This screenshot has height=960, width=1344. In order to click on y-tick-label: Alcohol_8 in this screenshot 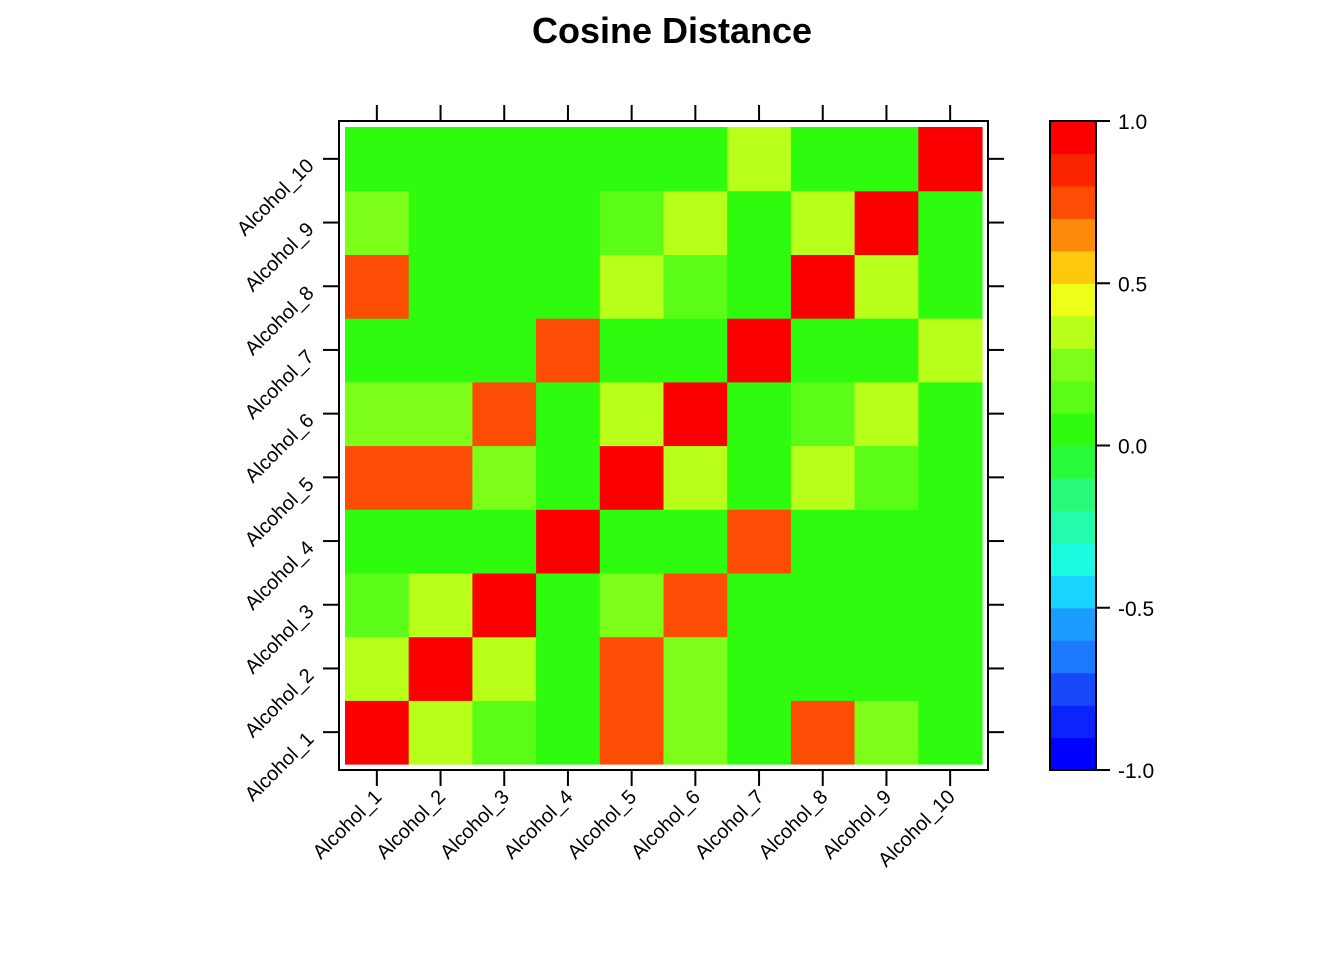, I will do `click(280, 321)`.